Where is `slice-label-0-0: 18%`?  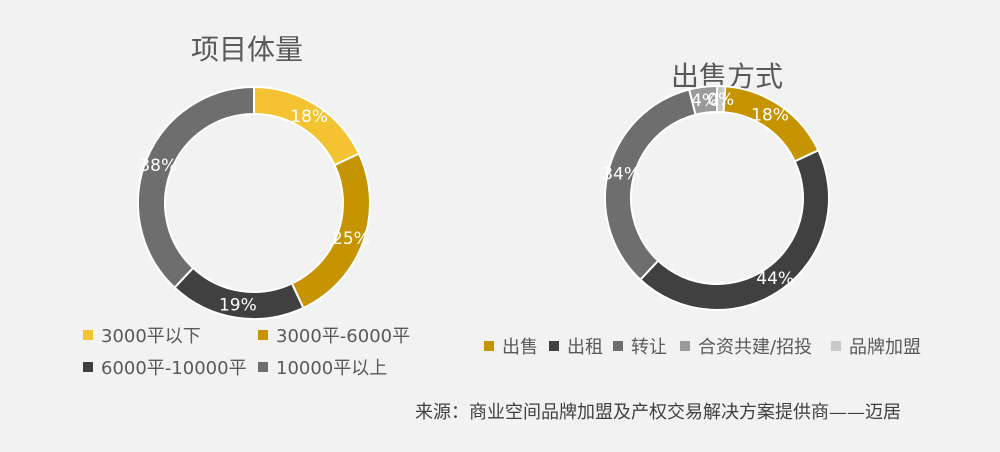 slice-label-0-0: 18% is located at coordinates (309, 117).